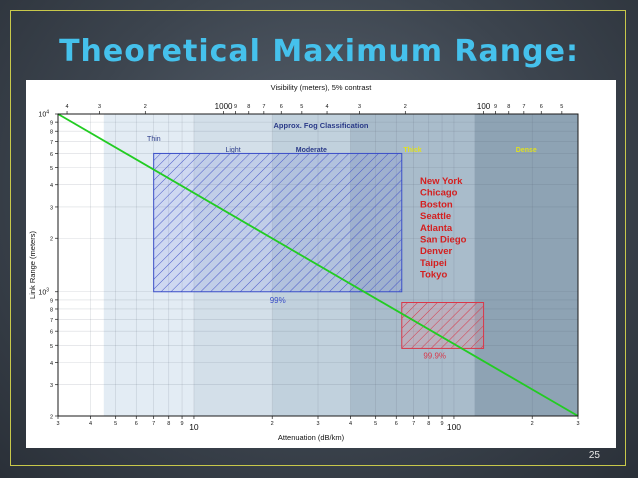  I want to click on top-tick-label: 1000, so click(224, 106).